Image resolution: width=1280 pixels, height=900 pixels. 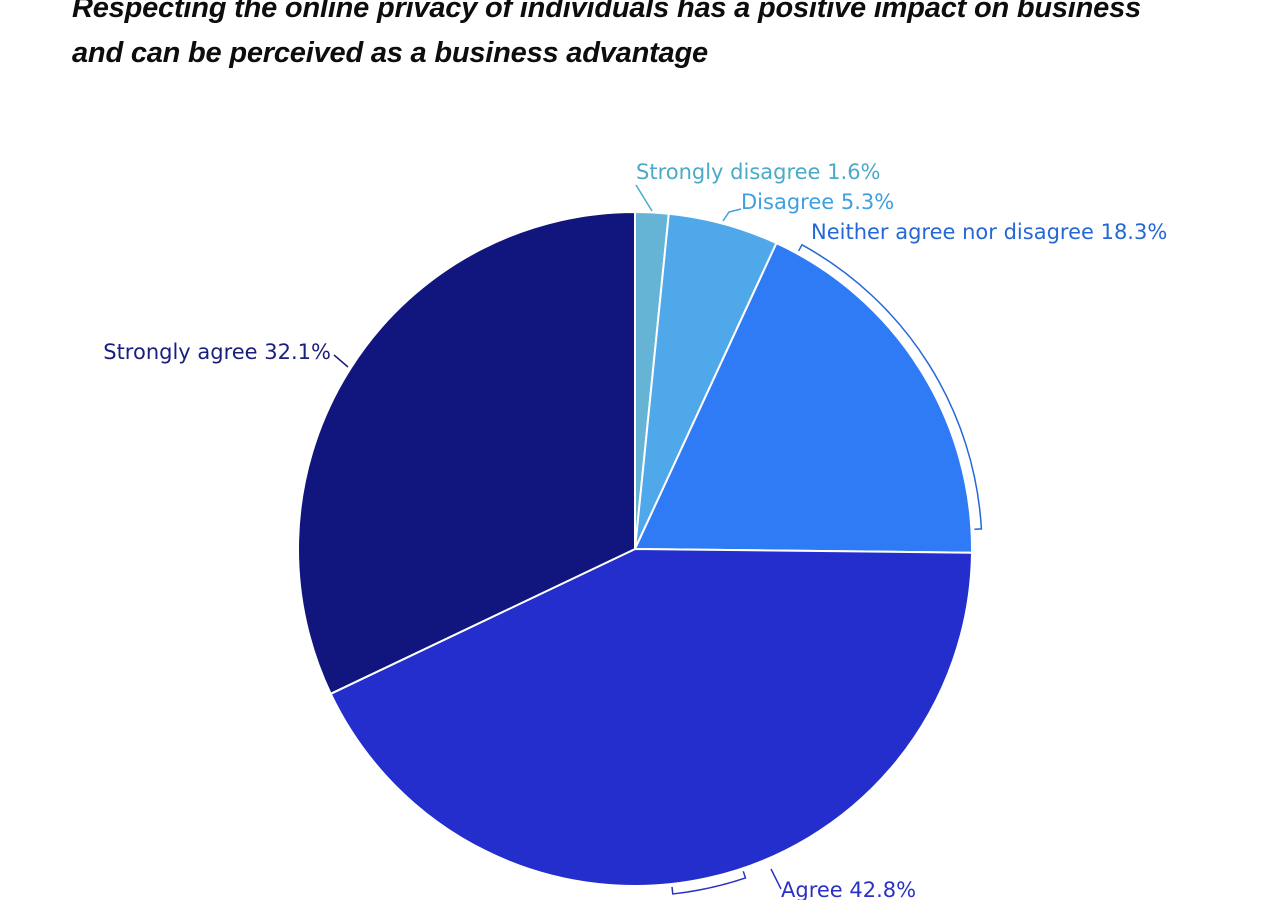 What do you see at coordinates (848, 889) in the screenshot?
I see `slice-label: Agree 42.8%` at bounding box center [848, 889].